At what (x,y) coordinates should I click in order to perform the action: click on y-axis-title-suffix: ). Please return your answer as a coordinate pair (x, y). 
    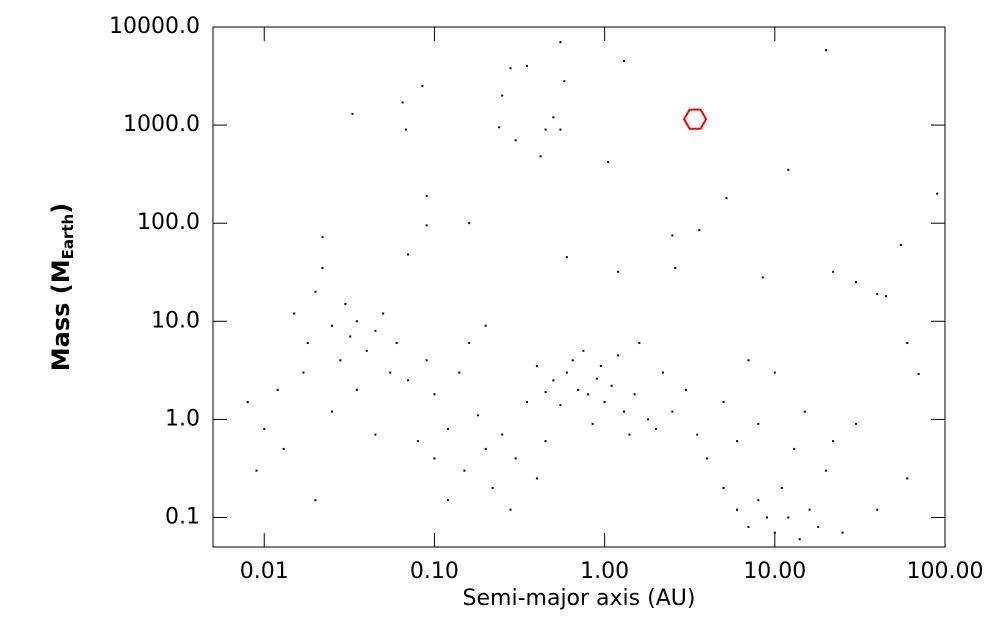
    Looking at the image, I should click on (61, 208).